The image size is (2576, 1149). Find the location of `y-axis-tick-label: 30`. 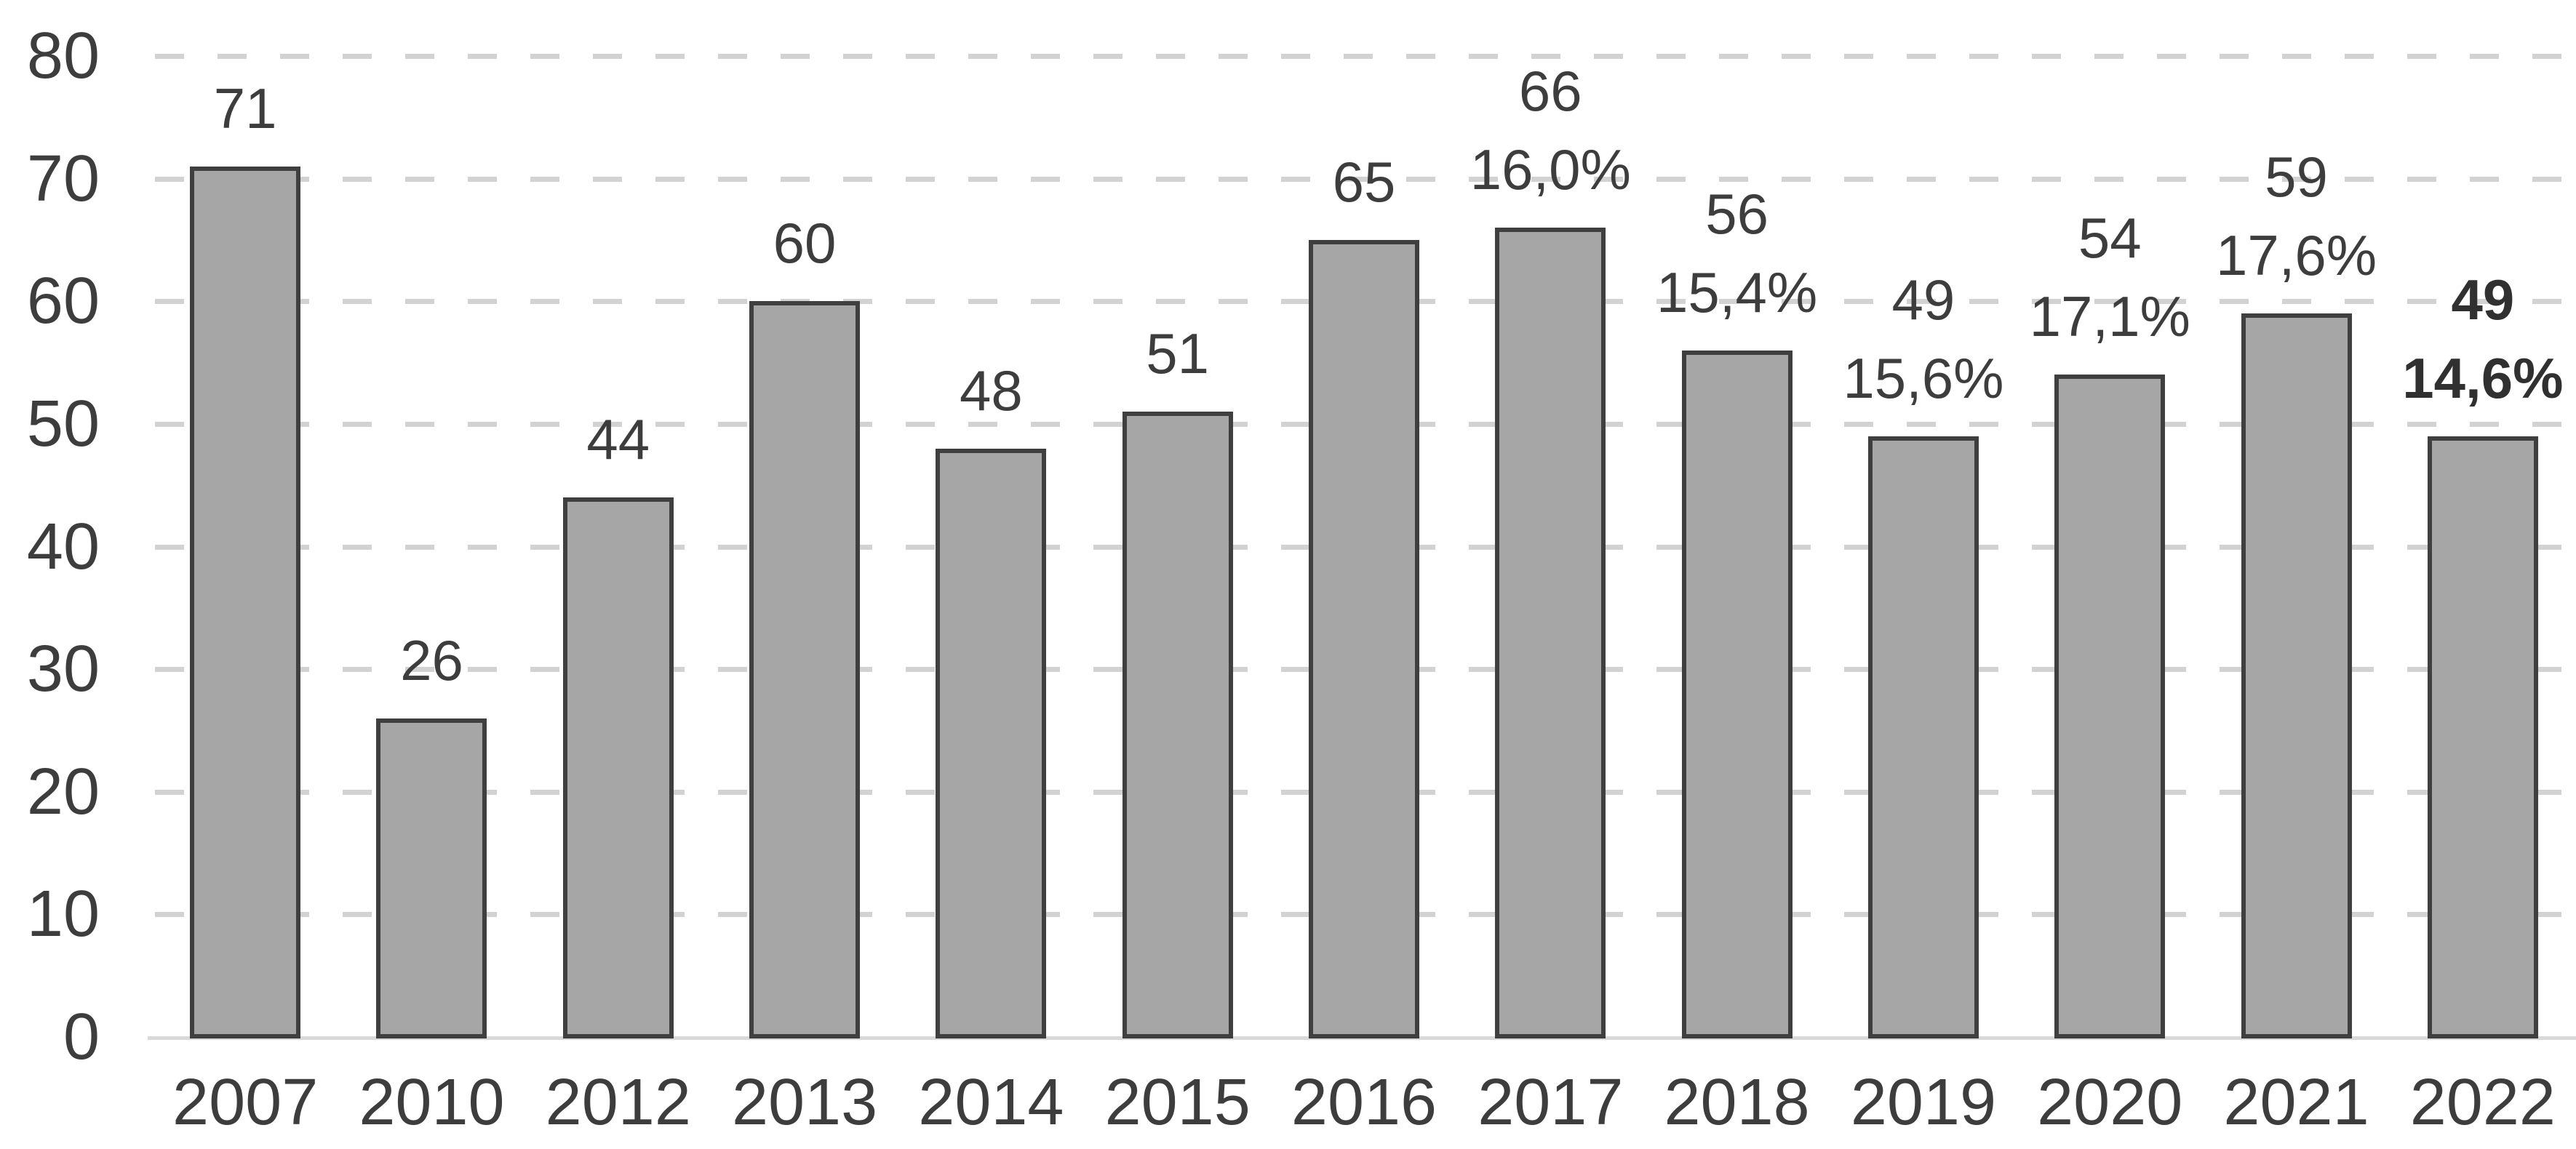

y-axis-tick-label: 30 is located at coordinates (63, 669).